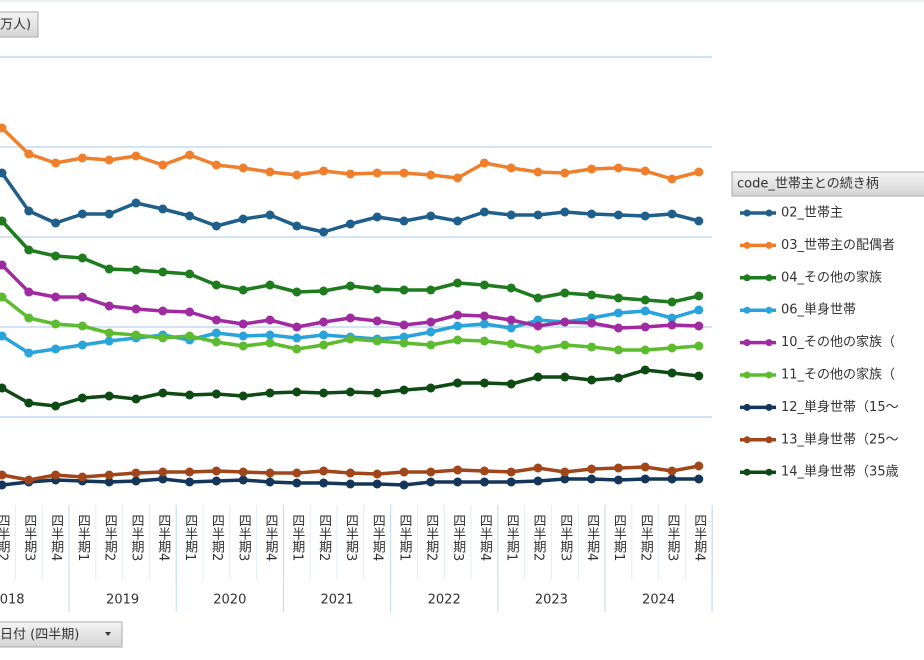 This screenshot has height=660, width=924. I want to click on unit-button, so click(19, 24).